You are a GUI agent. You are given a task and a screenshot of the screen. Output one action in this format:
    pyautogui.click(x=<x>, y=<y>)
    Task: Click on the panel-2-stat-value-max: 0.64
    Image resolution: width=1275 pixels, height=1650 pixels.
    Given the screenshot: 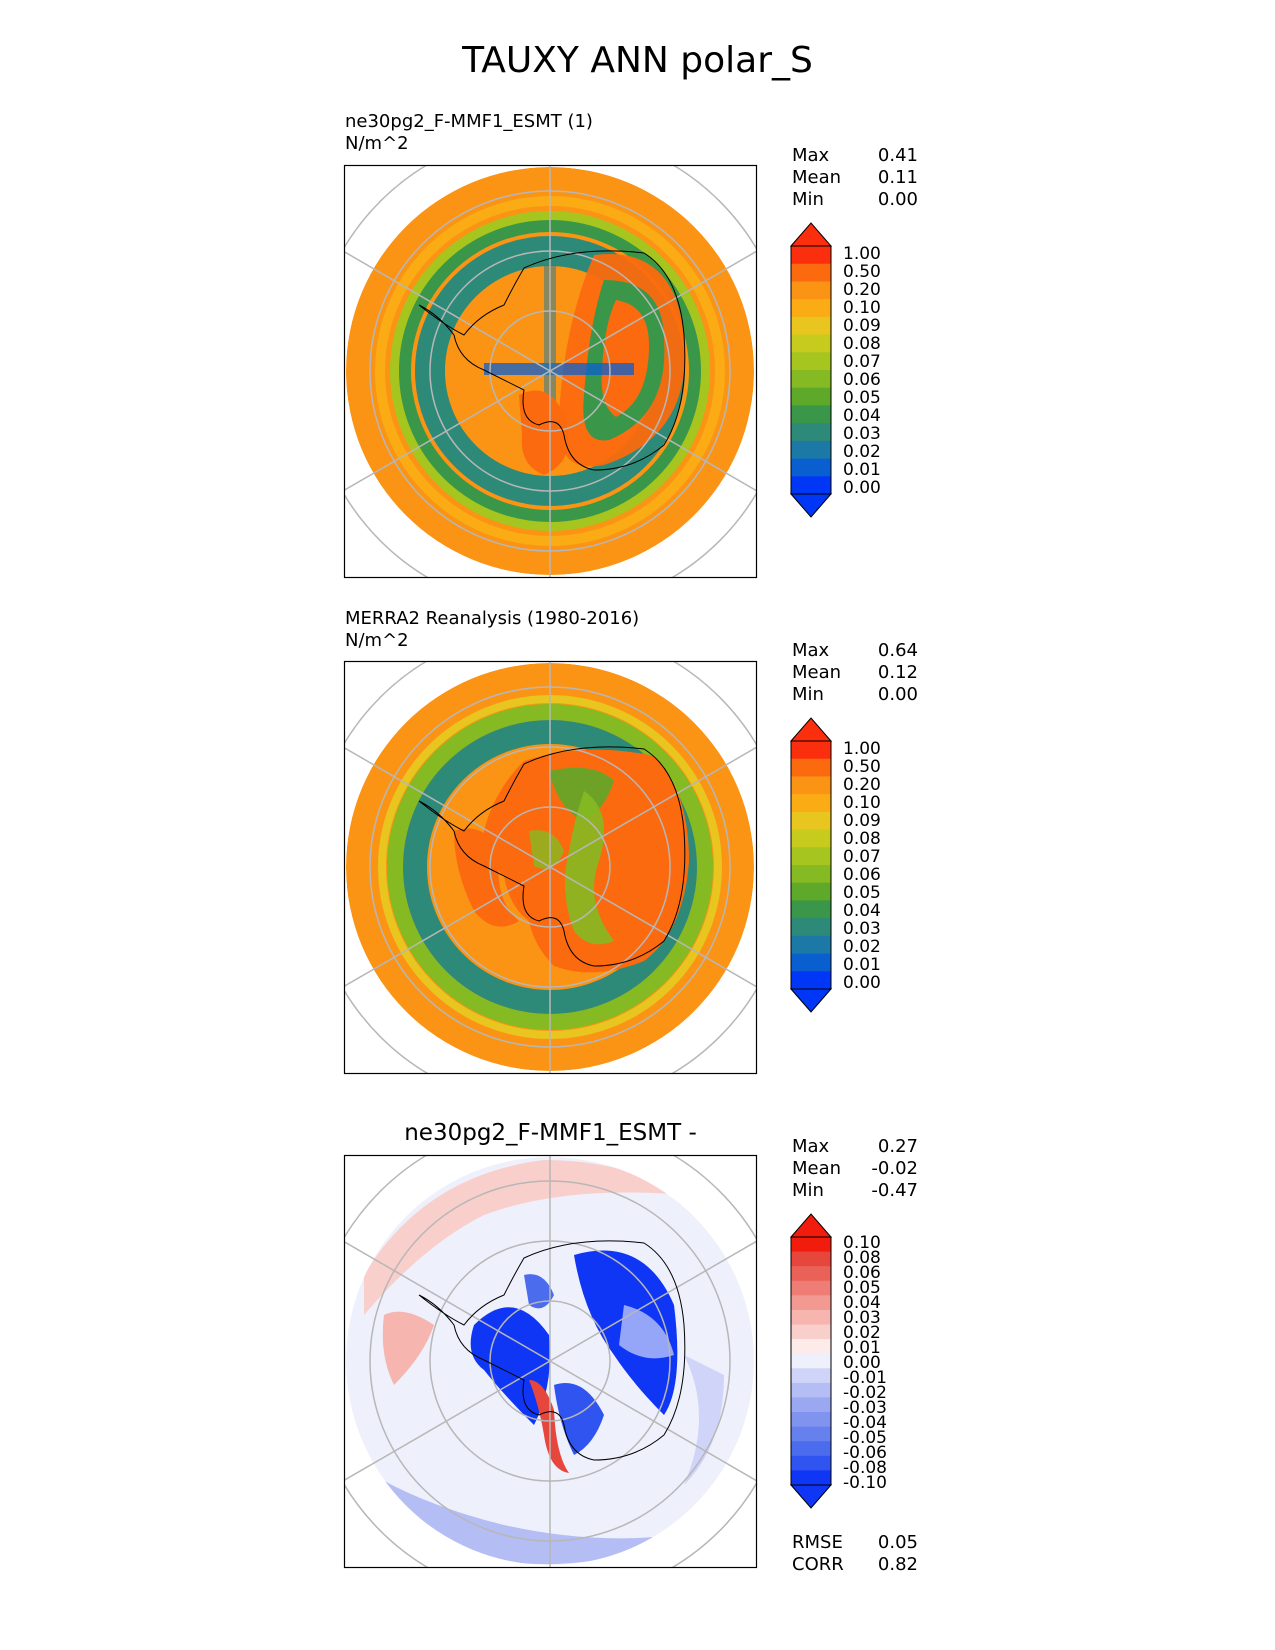 What is the action you would take?
    pyautogui.click(x=897, y=650)
    